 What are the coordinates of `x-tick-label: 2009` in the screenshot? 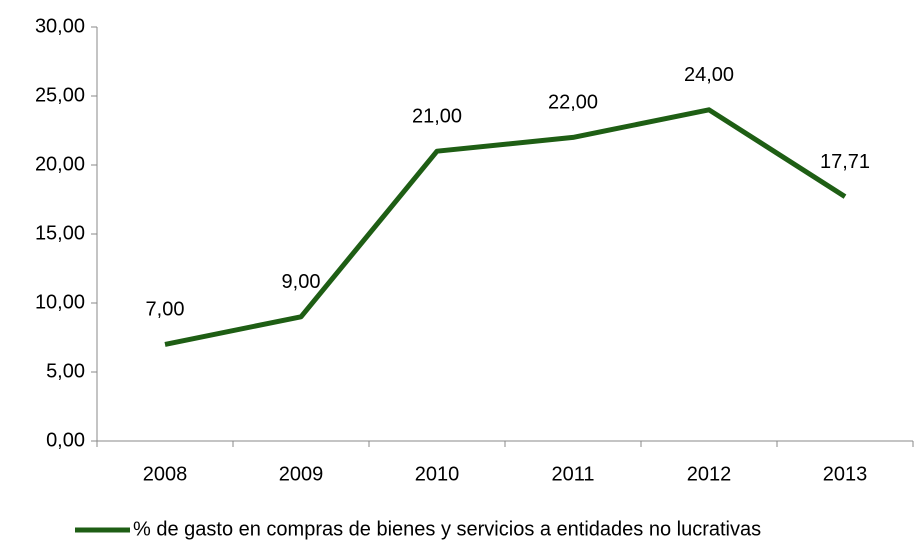 It's located at (301, 474).